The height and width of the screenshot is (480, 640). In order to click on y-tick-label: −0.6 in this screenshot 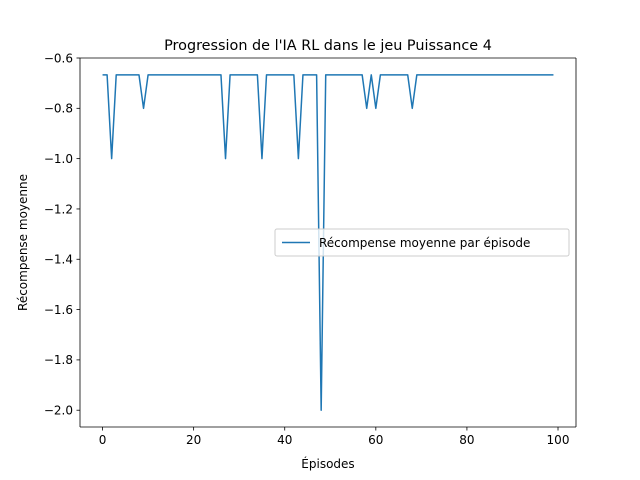, I will do `click(58, 58)`.